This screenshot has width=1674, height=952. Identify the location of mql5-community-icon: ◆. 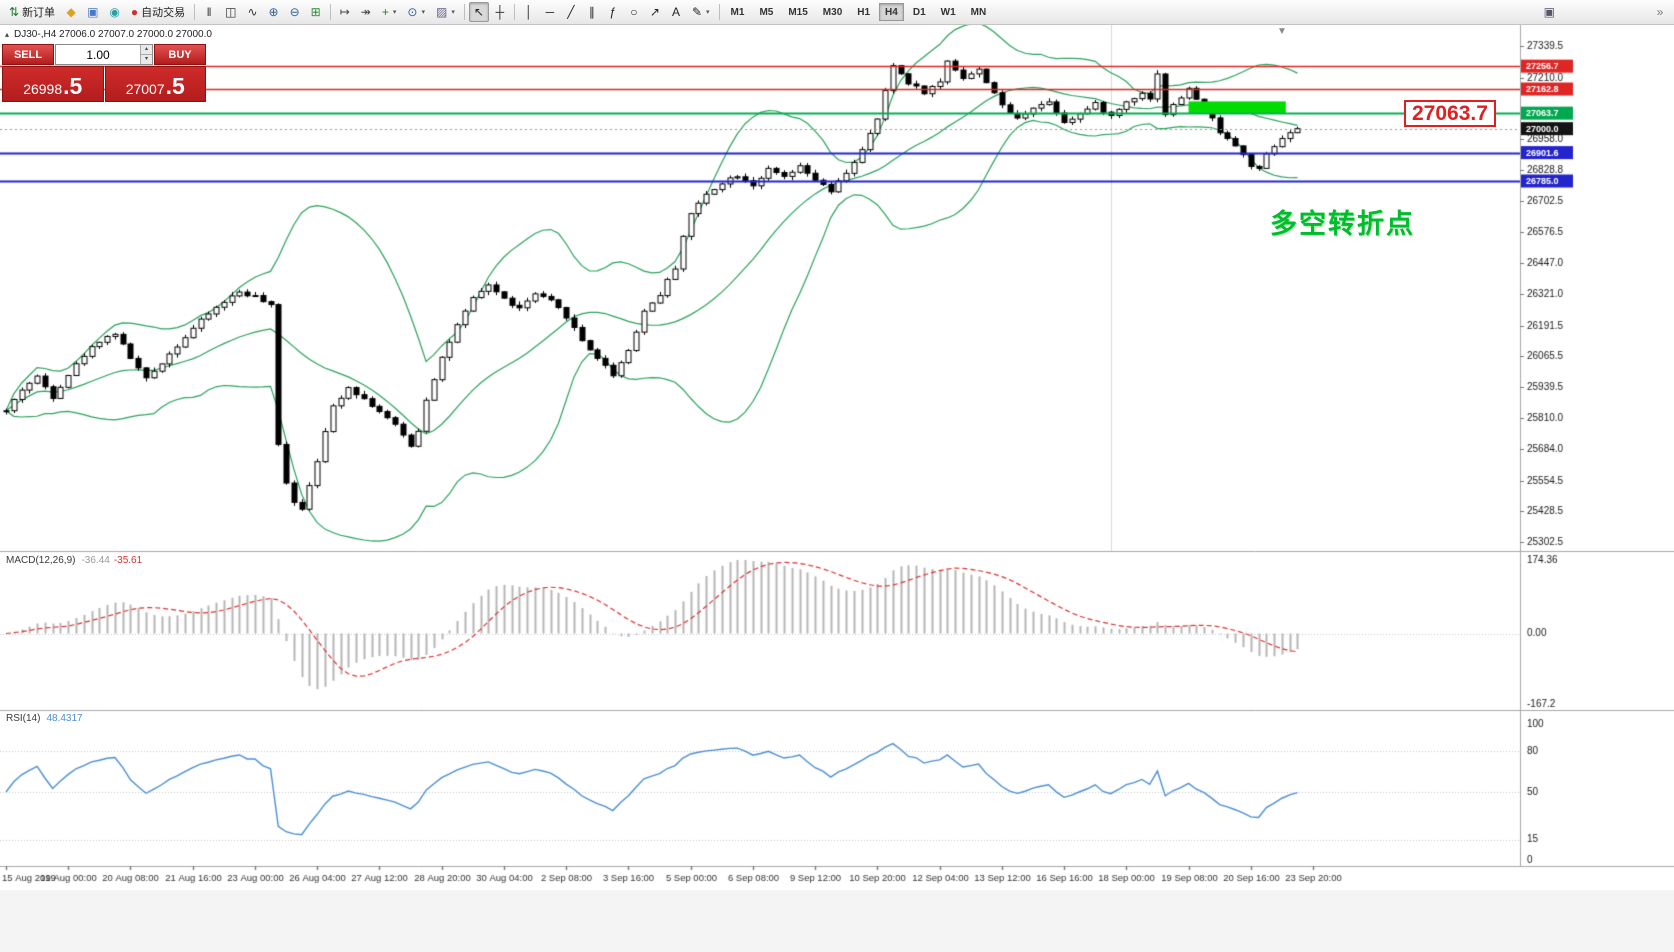
(71, 12).